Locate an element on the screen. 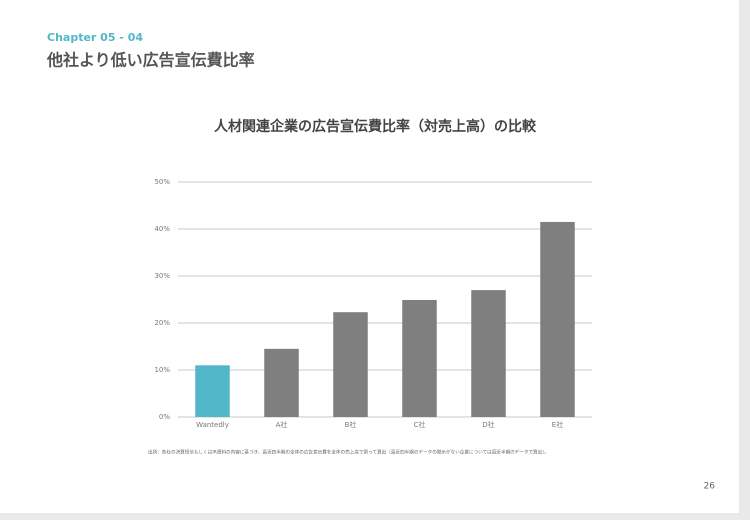  y-tick-label: 20% is located at coordinates (162, 323).